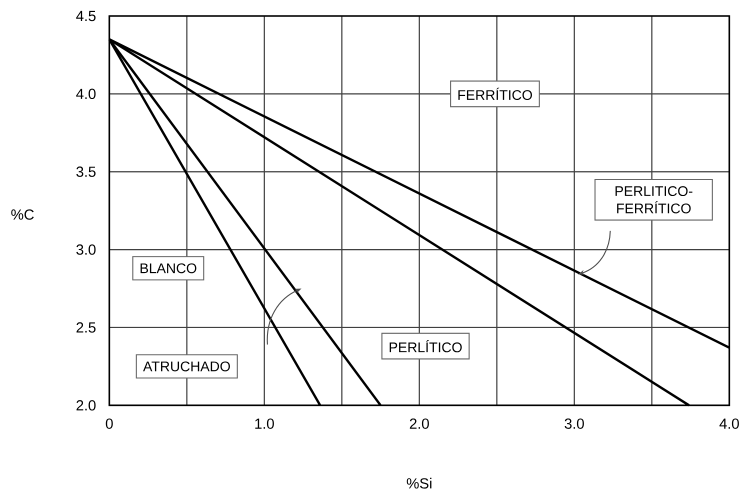 Image resolution: width=744 pixels, height=504 pixels. Describe the element at coordinates (264, 423) in the screenshot. I see `x-tick-label: 1.0` at that location.